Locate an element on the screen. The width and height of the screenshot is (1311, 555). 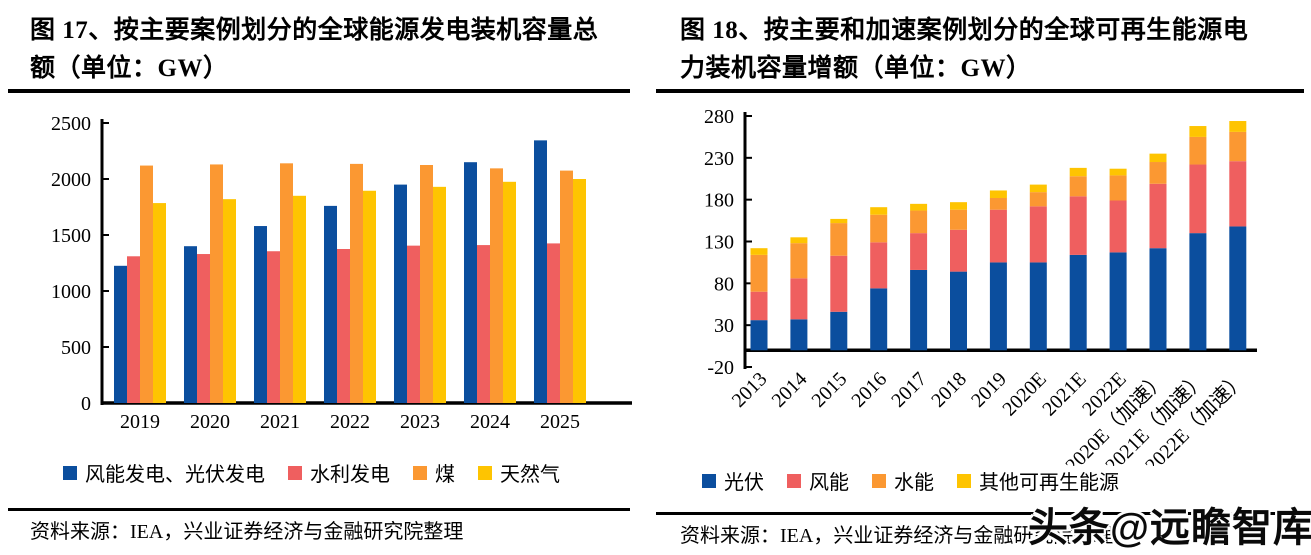
y-tick-label: 2500 is located at coordinates (71, 124).